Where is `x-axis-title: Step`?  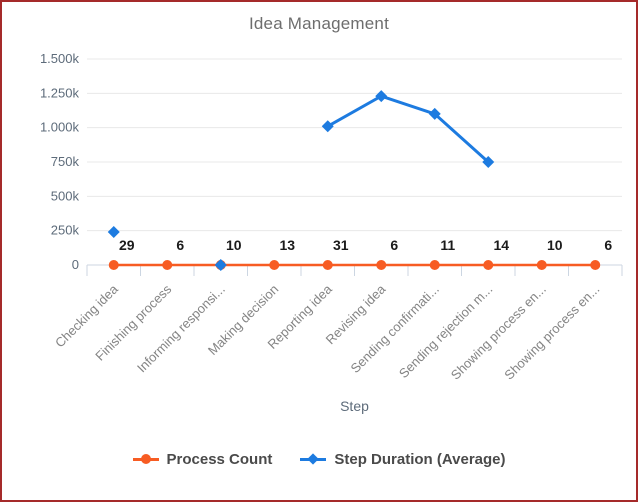 x-axis-title: Step is located at coordinates (354, 406).